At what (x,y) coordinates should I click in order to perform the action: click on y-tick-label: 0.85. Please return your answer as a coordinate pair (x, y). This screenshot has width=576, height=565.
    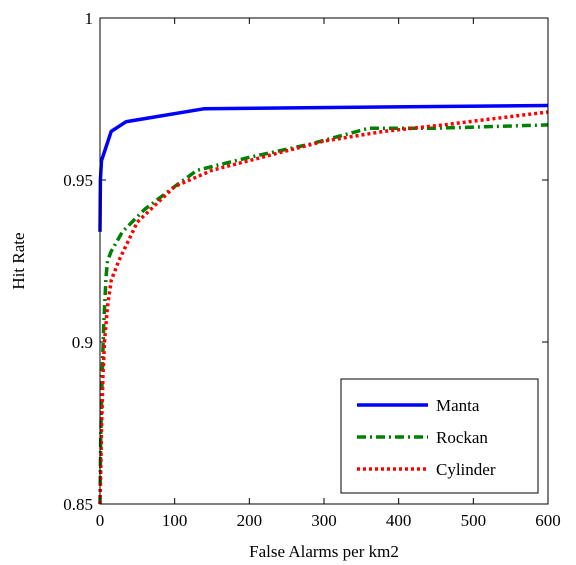
    Looking at the image, I should click on (78, 504).